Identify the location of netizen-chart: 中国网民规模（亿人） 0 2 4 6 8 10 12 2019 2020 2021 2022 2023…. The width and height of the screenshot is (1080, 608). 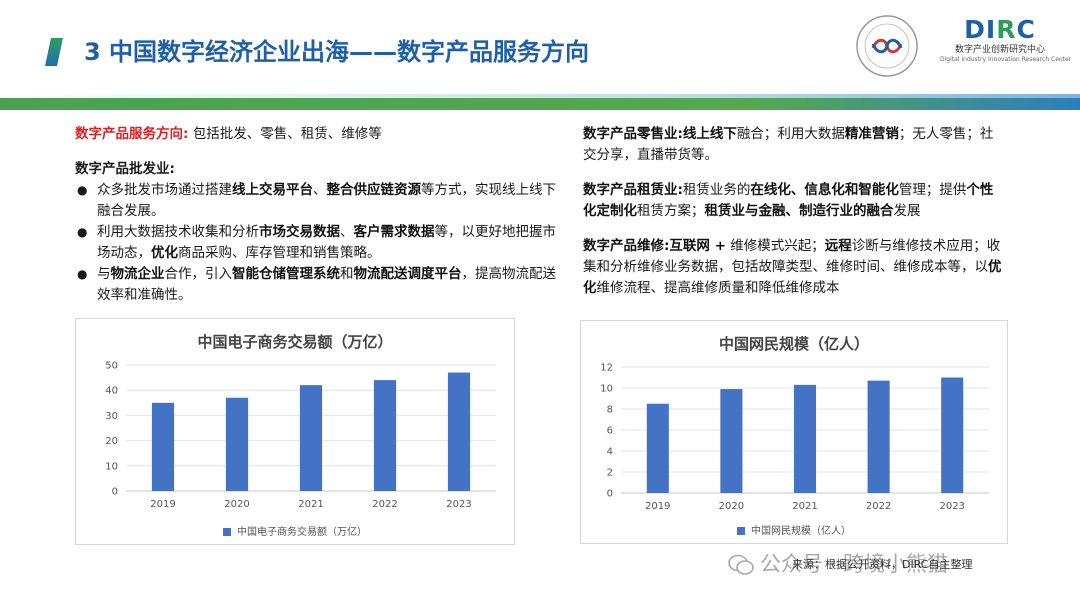
(794, 432).